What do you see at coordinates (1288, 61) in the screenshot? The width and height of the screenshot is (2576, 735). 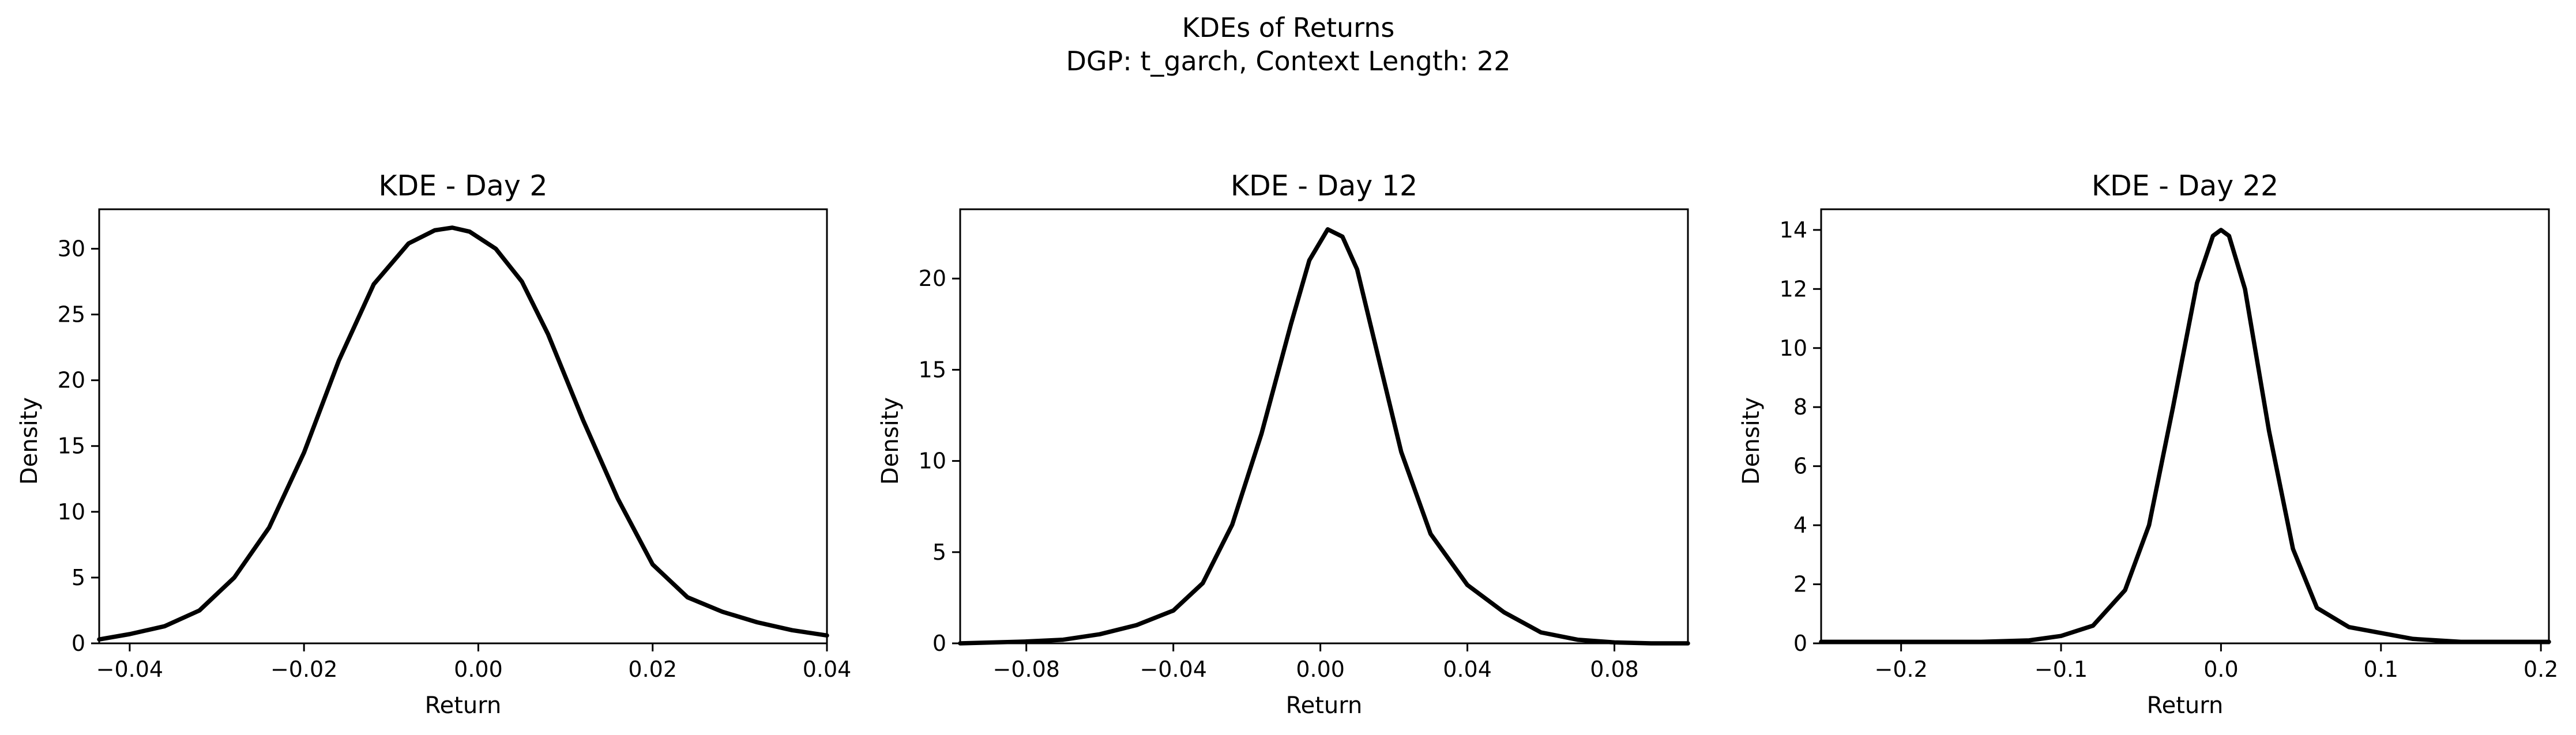 I see `figure-subtitle: DGP: t_garch, Context Length: 22` at bounding box center [1288, 61].